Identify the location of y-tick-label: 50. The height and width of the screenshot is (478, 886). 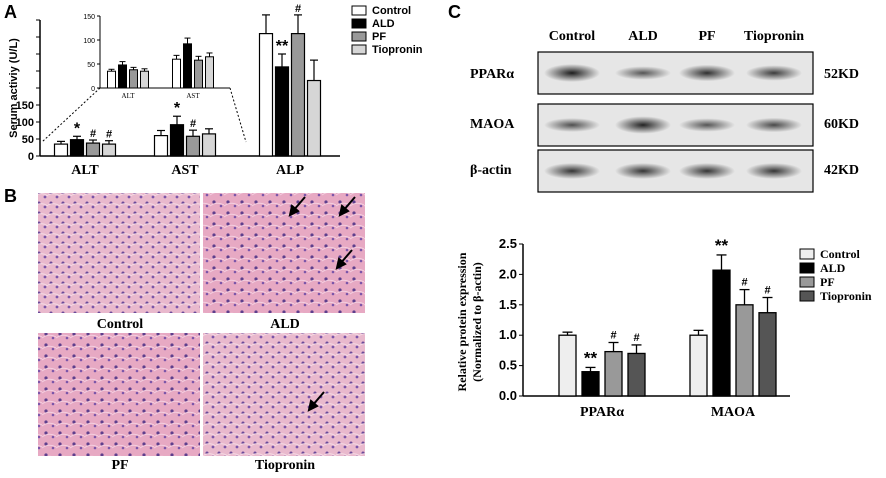
(28, 140).